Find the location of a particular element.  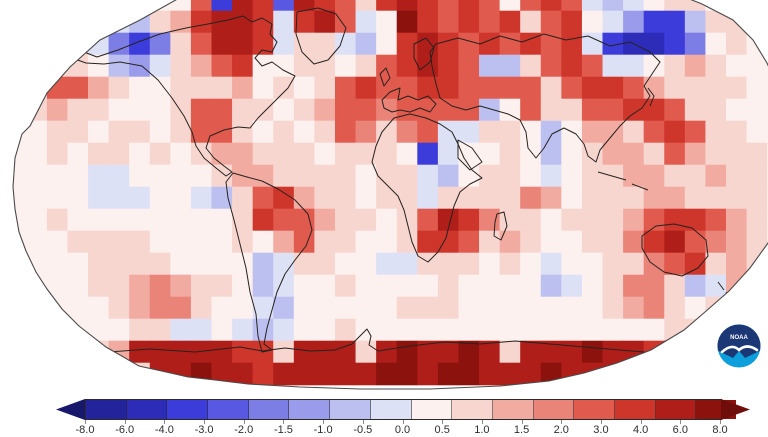

colorbar-tick-label: 8.0 is located at coordinates (720, 430).